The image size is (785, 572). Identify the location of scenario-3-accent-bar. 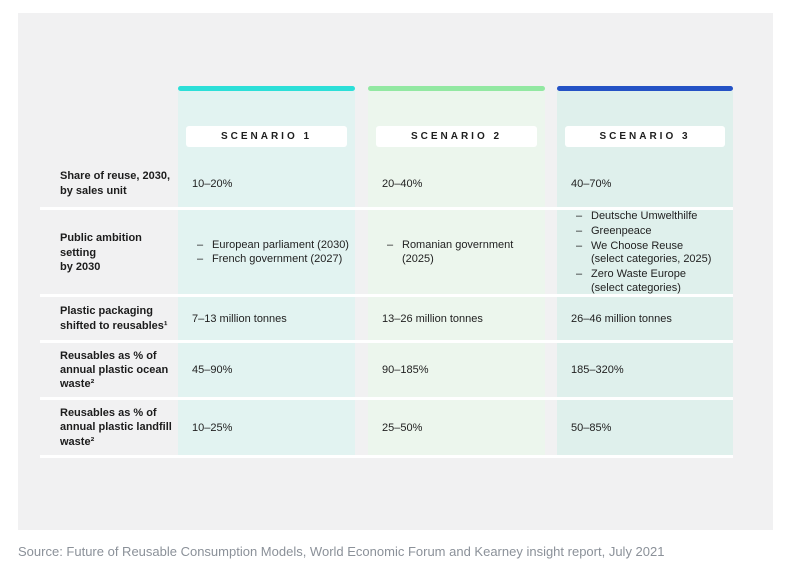
(645, 88).